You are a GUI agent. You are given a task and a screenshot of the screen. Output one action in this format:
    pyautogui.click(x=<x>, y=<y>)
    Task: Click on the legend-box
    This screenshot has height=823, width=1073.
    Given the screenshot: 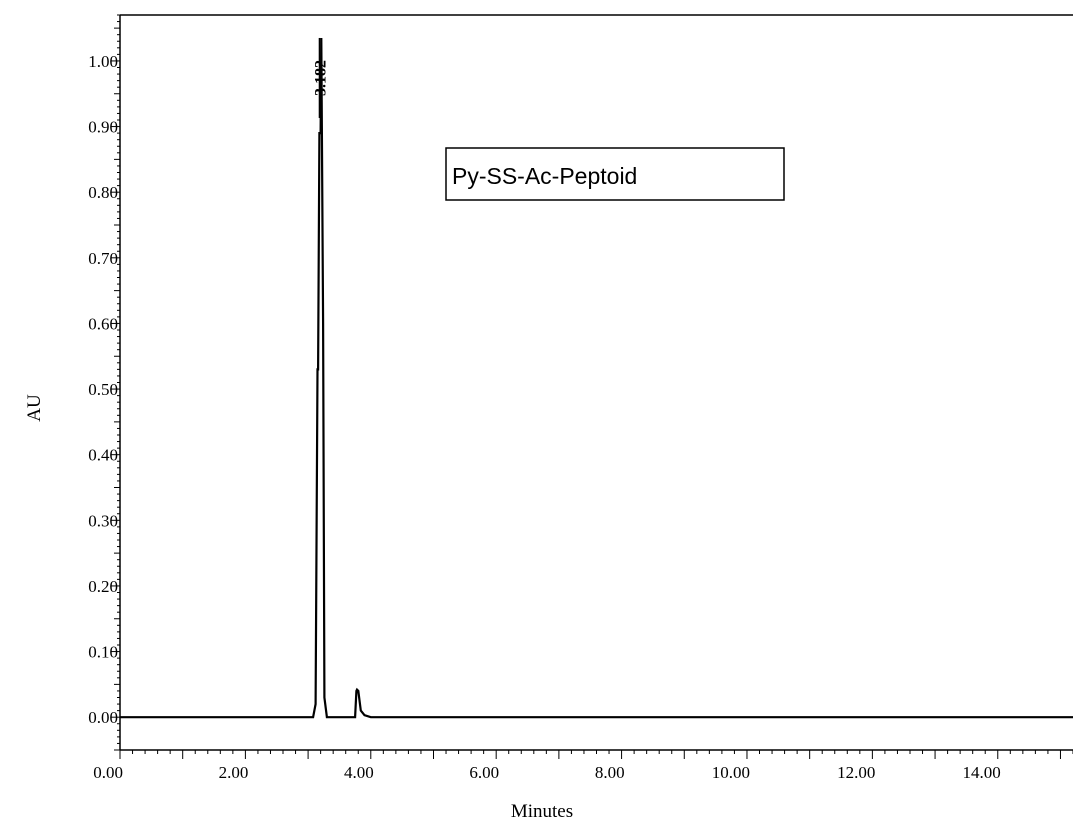 What is the action you would take?
    pyautogui.click(x=615, y=174)
    